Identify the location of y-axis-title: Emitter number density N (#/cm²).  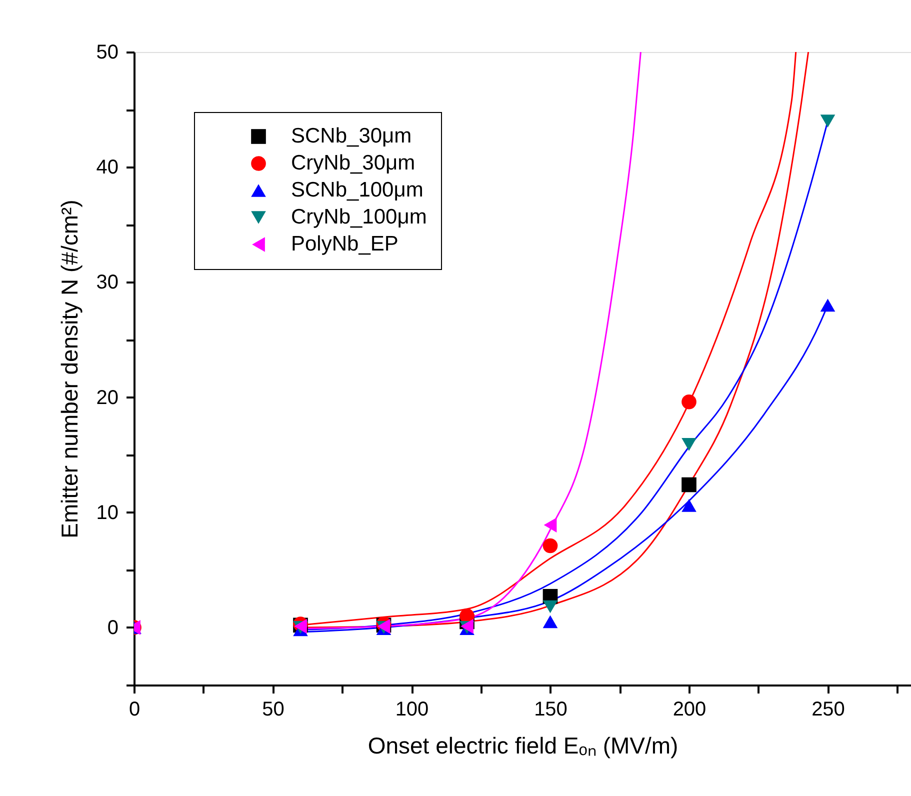
(69, 369).